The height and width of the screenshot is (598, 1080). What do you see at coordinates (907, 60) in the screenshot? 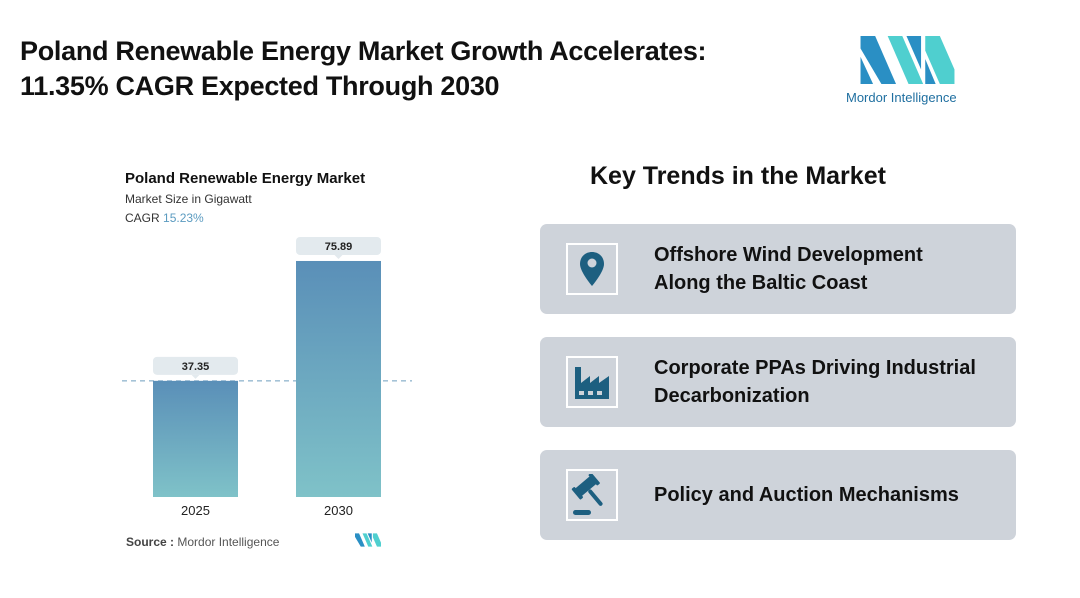
I see `mordor-logo-icon` at bounding box center [907, 60].